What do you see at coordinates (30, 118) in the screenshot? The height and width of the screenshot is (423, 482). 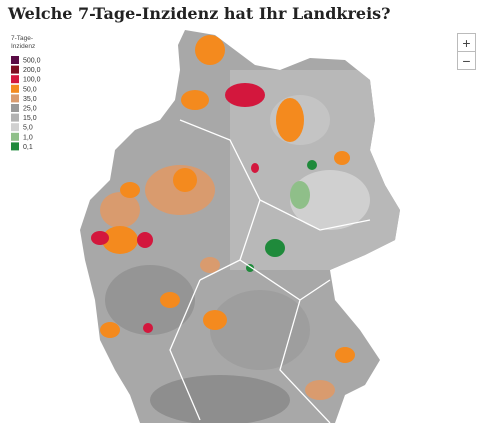 I see `legend-label: 15,0` at bounding box center [30, 118].